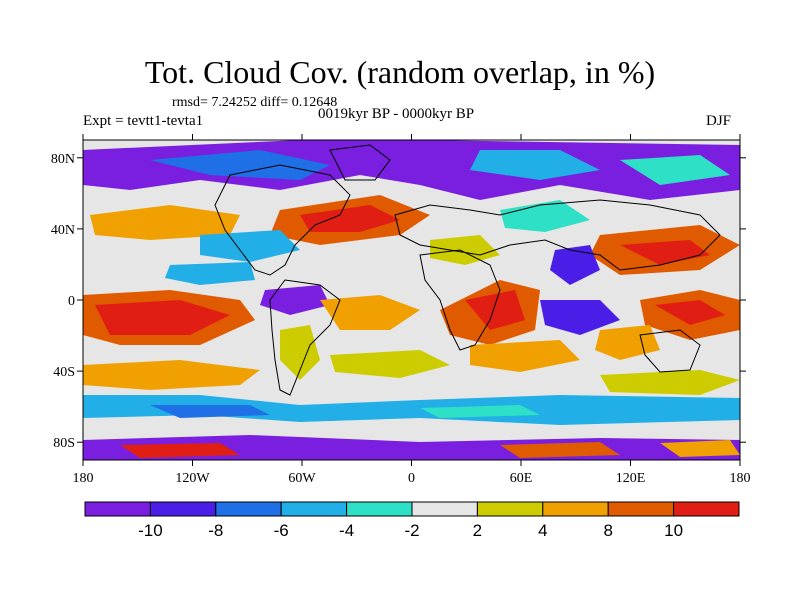 The image size is (800, 600). Describe the element at coordinates (63, 230) in the screenshot. I see `lat-tick-label: 40N` at that location.